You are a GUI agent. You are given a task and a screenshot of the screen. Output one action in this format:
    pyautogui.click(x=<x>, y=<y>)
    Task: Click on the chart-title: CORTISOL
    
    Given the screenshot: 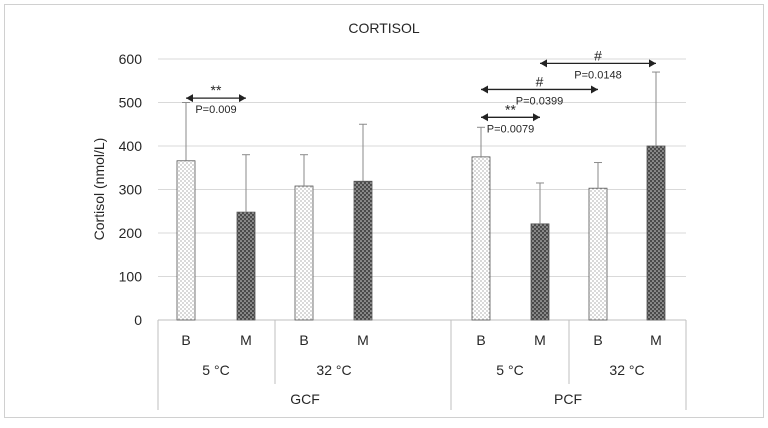 What is the action you would take?
    pyautogui.click(x=384, y=28)
    